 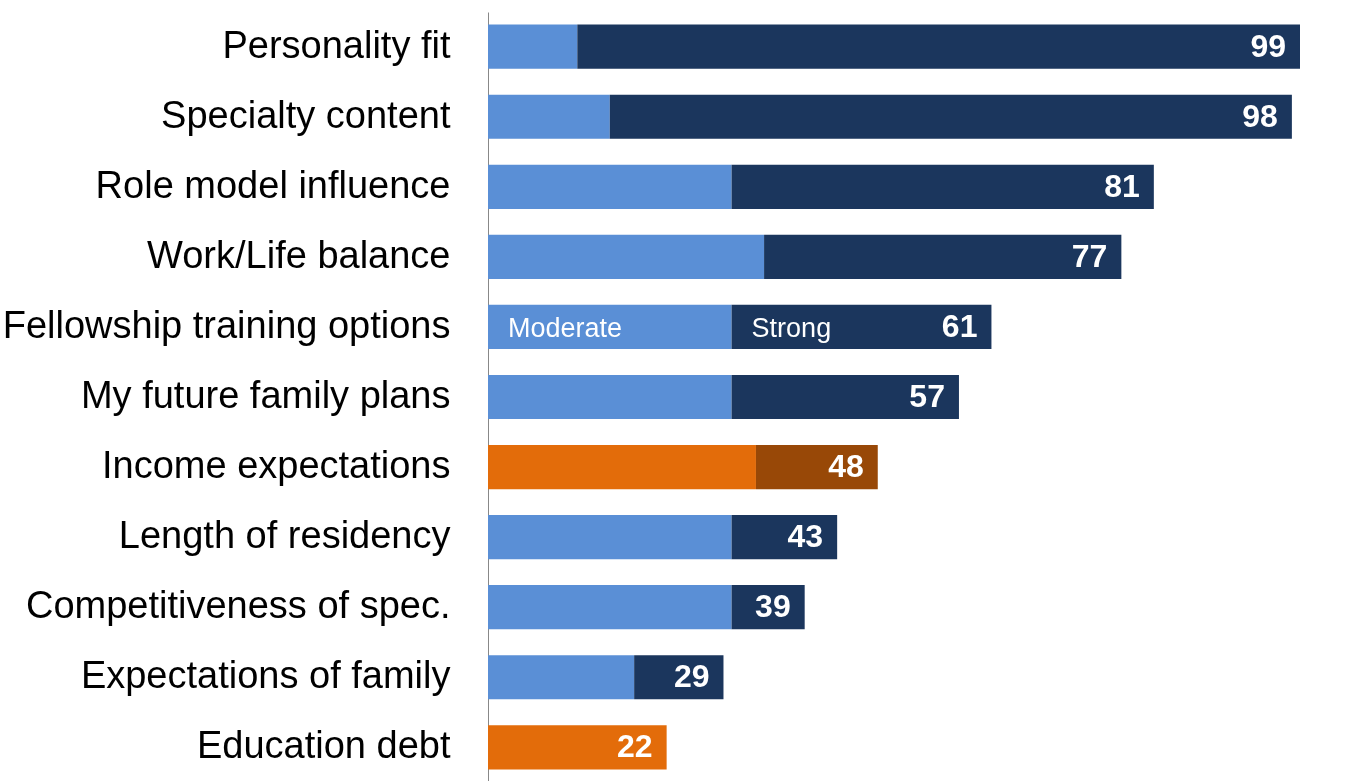 I want to click on y-tick-label: Role model influence, so click(x=273, y=184).